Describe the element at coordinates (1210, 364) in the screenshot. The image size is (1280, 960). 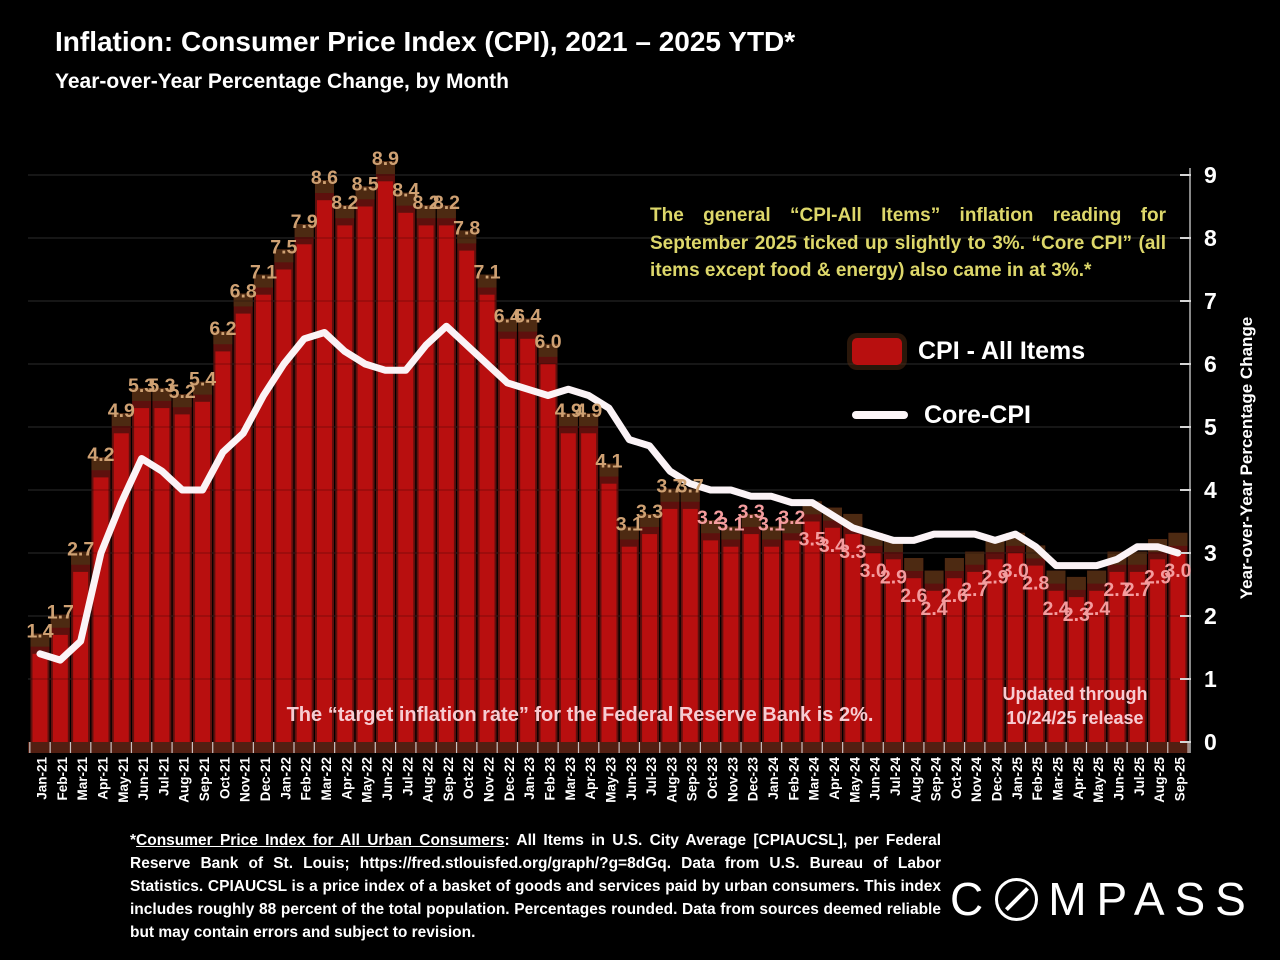
I see `y-tick-label: 6` at that location.